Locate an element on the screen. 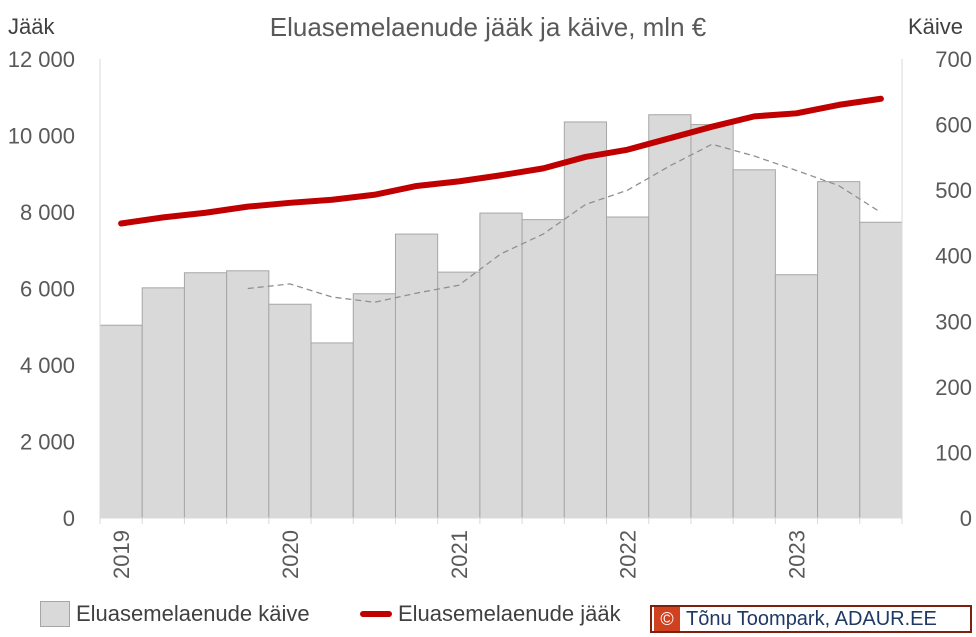  right-tick-label: 600 is located at coordinates (953, 125).